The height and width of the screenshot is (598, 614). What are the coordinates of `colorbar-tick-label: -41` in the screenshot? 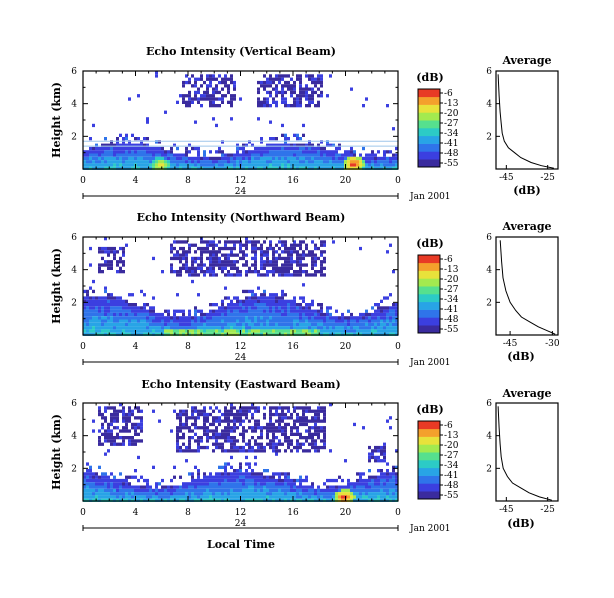 It's located at (451, 310).